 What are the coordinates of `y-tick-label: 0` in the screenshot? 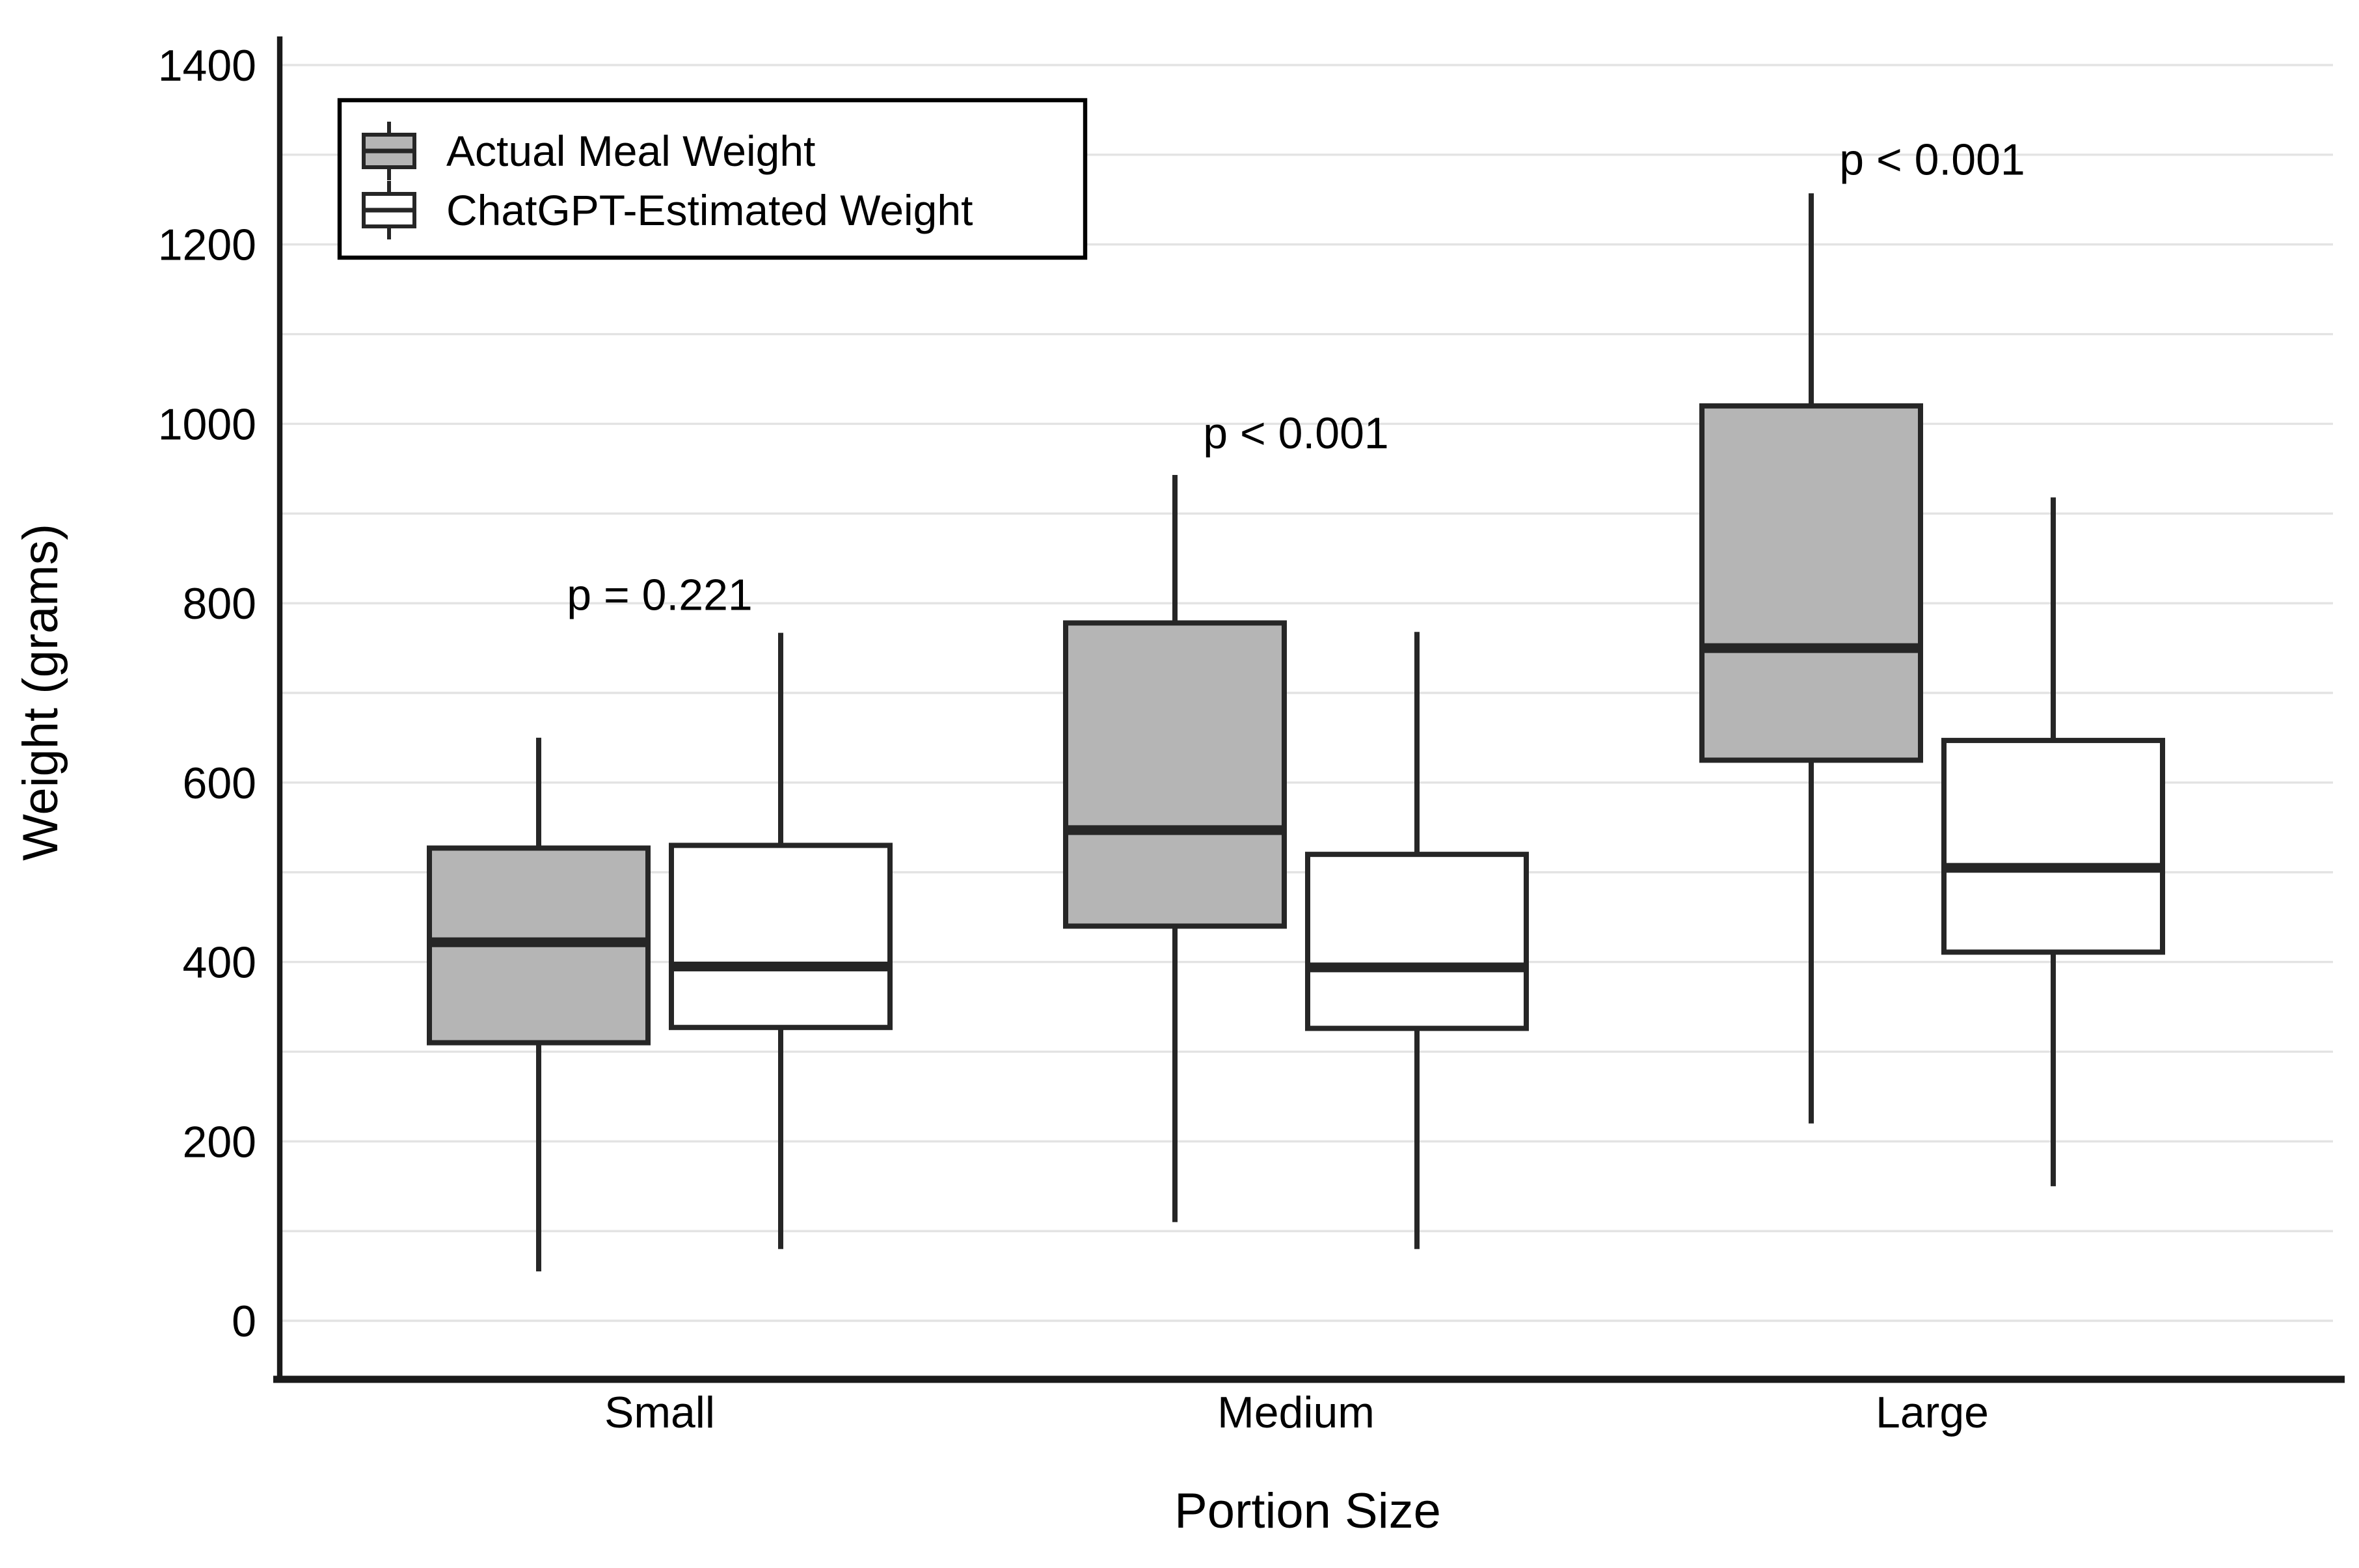 It's located at (244, 1321).